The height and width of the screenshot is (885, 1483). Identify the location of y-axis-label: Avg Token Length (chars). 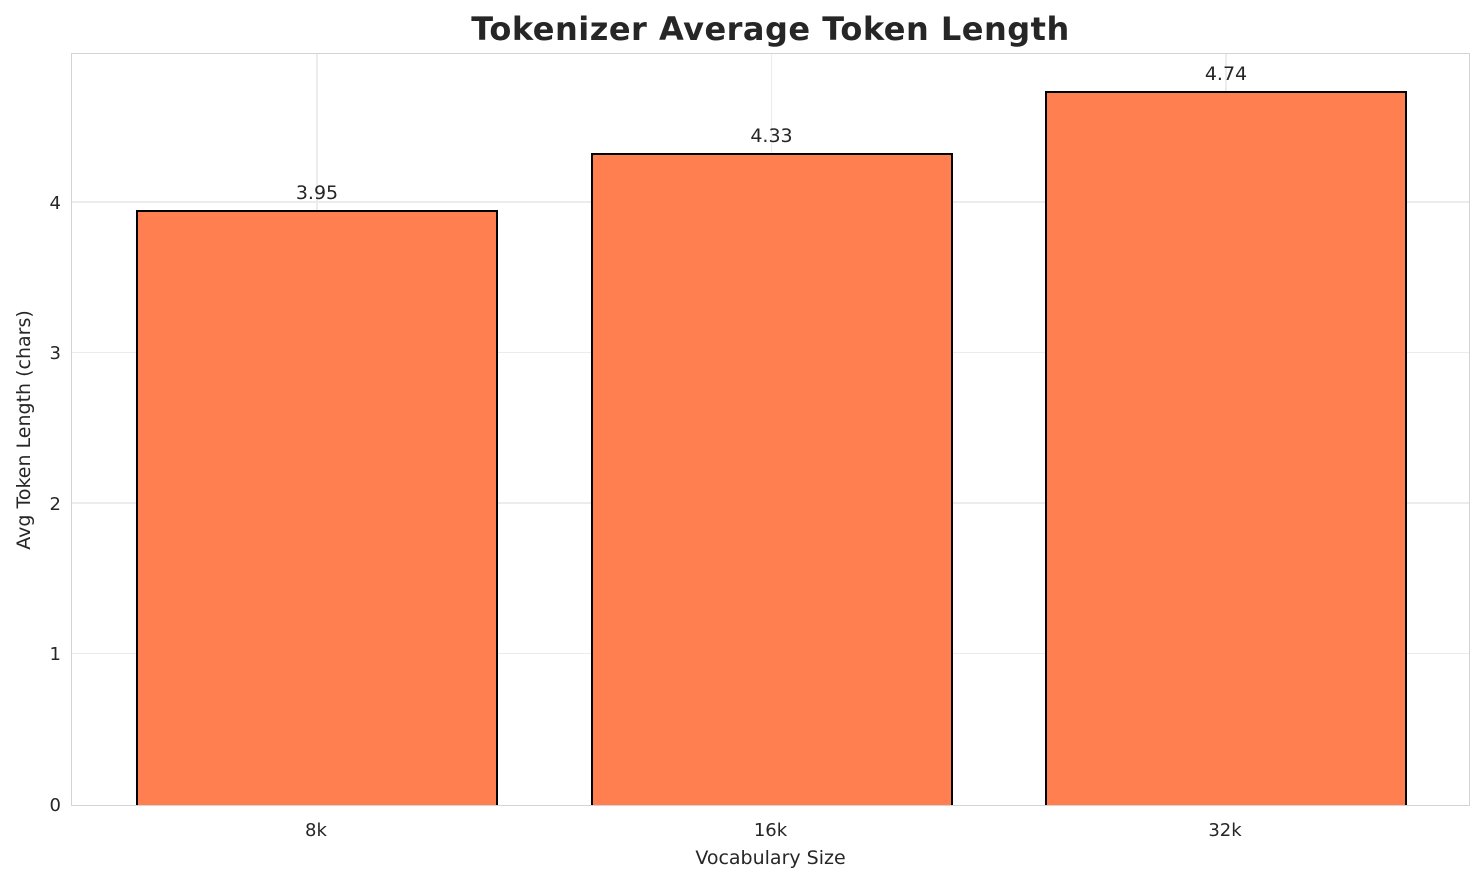
(24, 430).